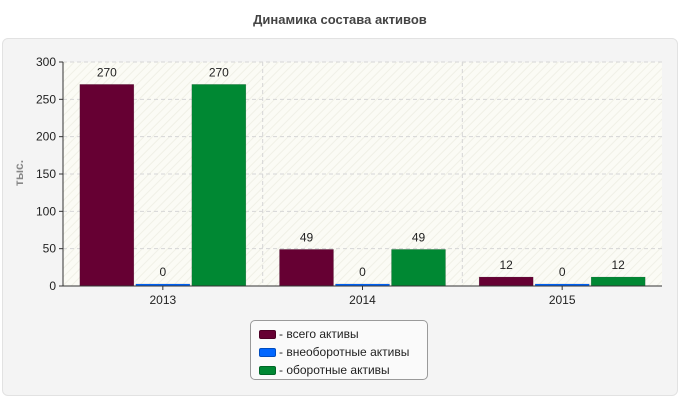 Image resolution: width=680 pixels, height=400 pixels. What do you see at coordinates (46, 211) in the screenshot?
I see `y-tick-label: 100` at bounding box center [46, 211].